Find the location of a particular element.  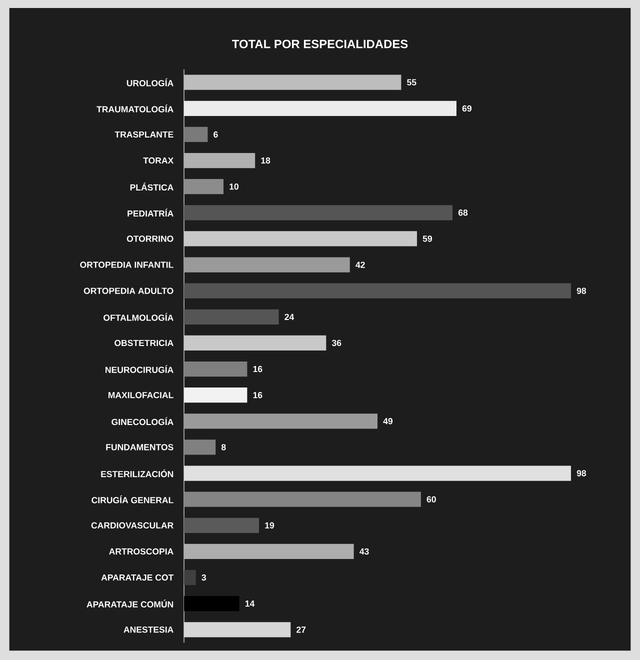

data-label: 10 is located at coordinates (234, 186).